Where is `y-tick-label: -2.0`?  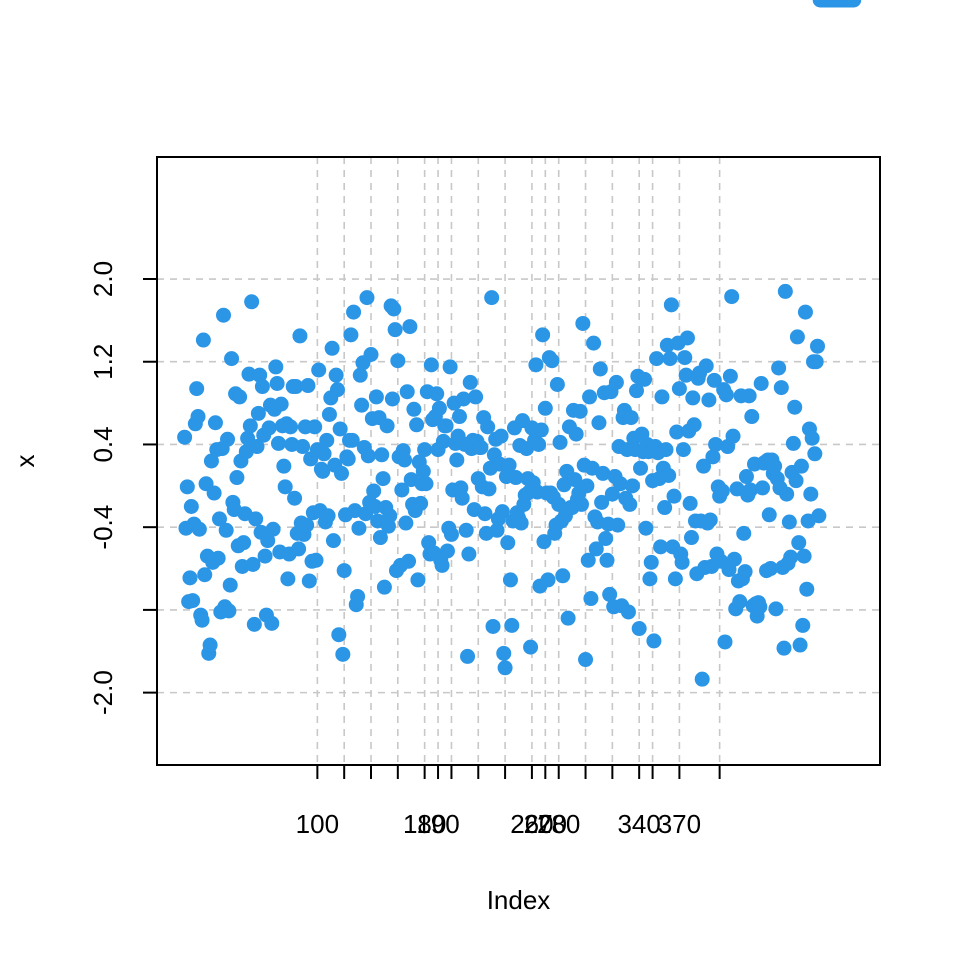 y-tick-label: -2.0 is located at coordinates (103, 692).